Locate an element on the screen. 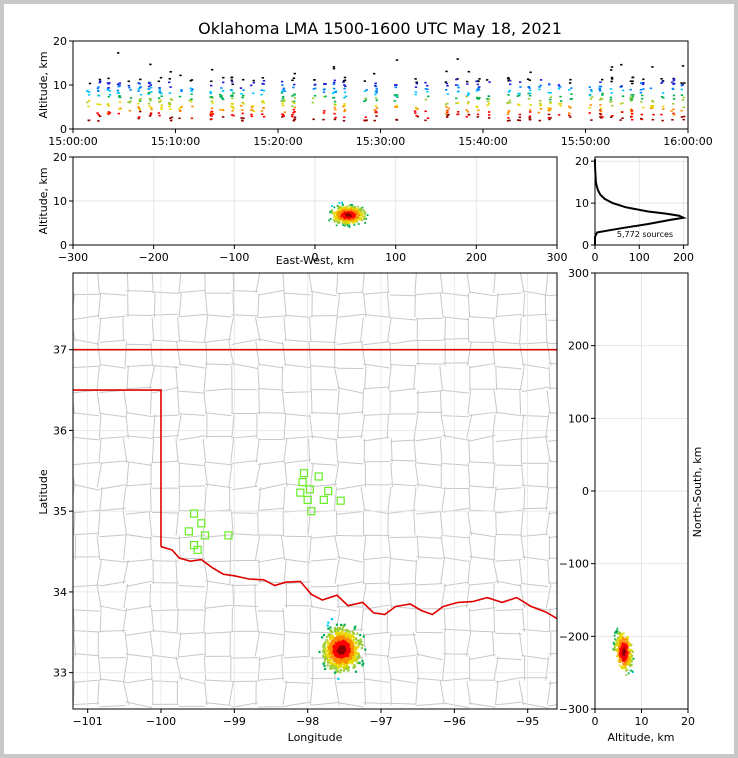  north-south-grid is located at coordinates (641, 491).